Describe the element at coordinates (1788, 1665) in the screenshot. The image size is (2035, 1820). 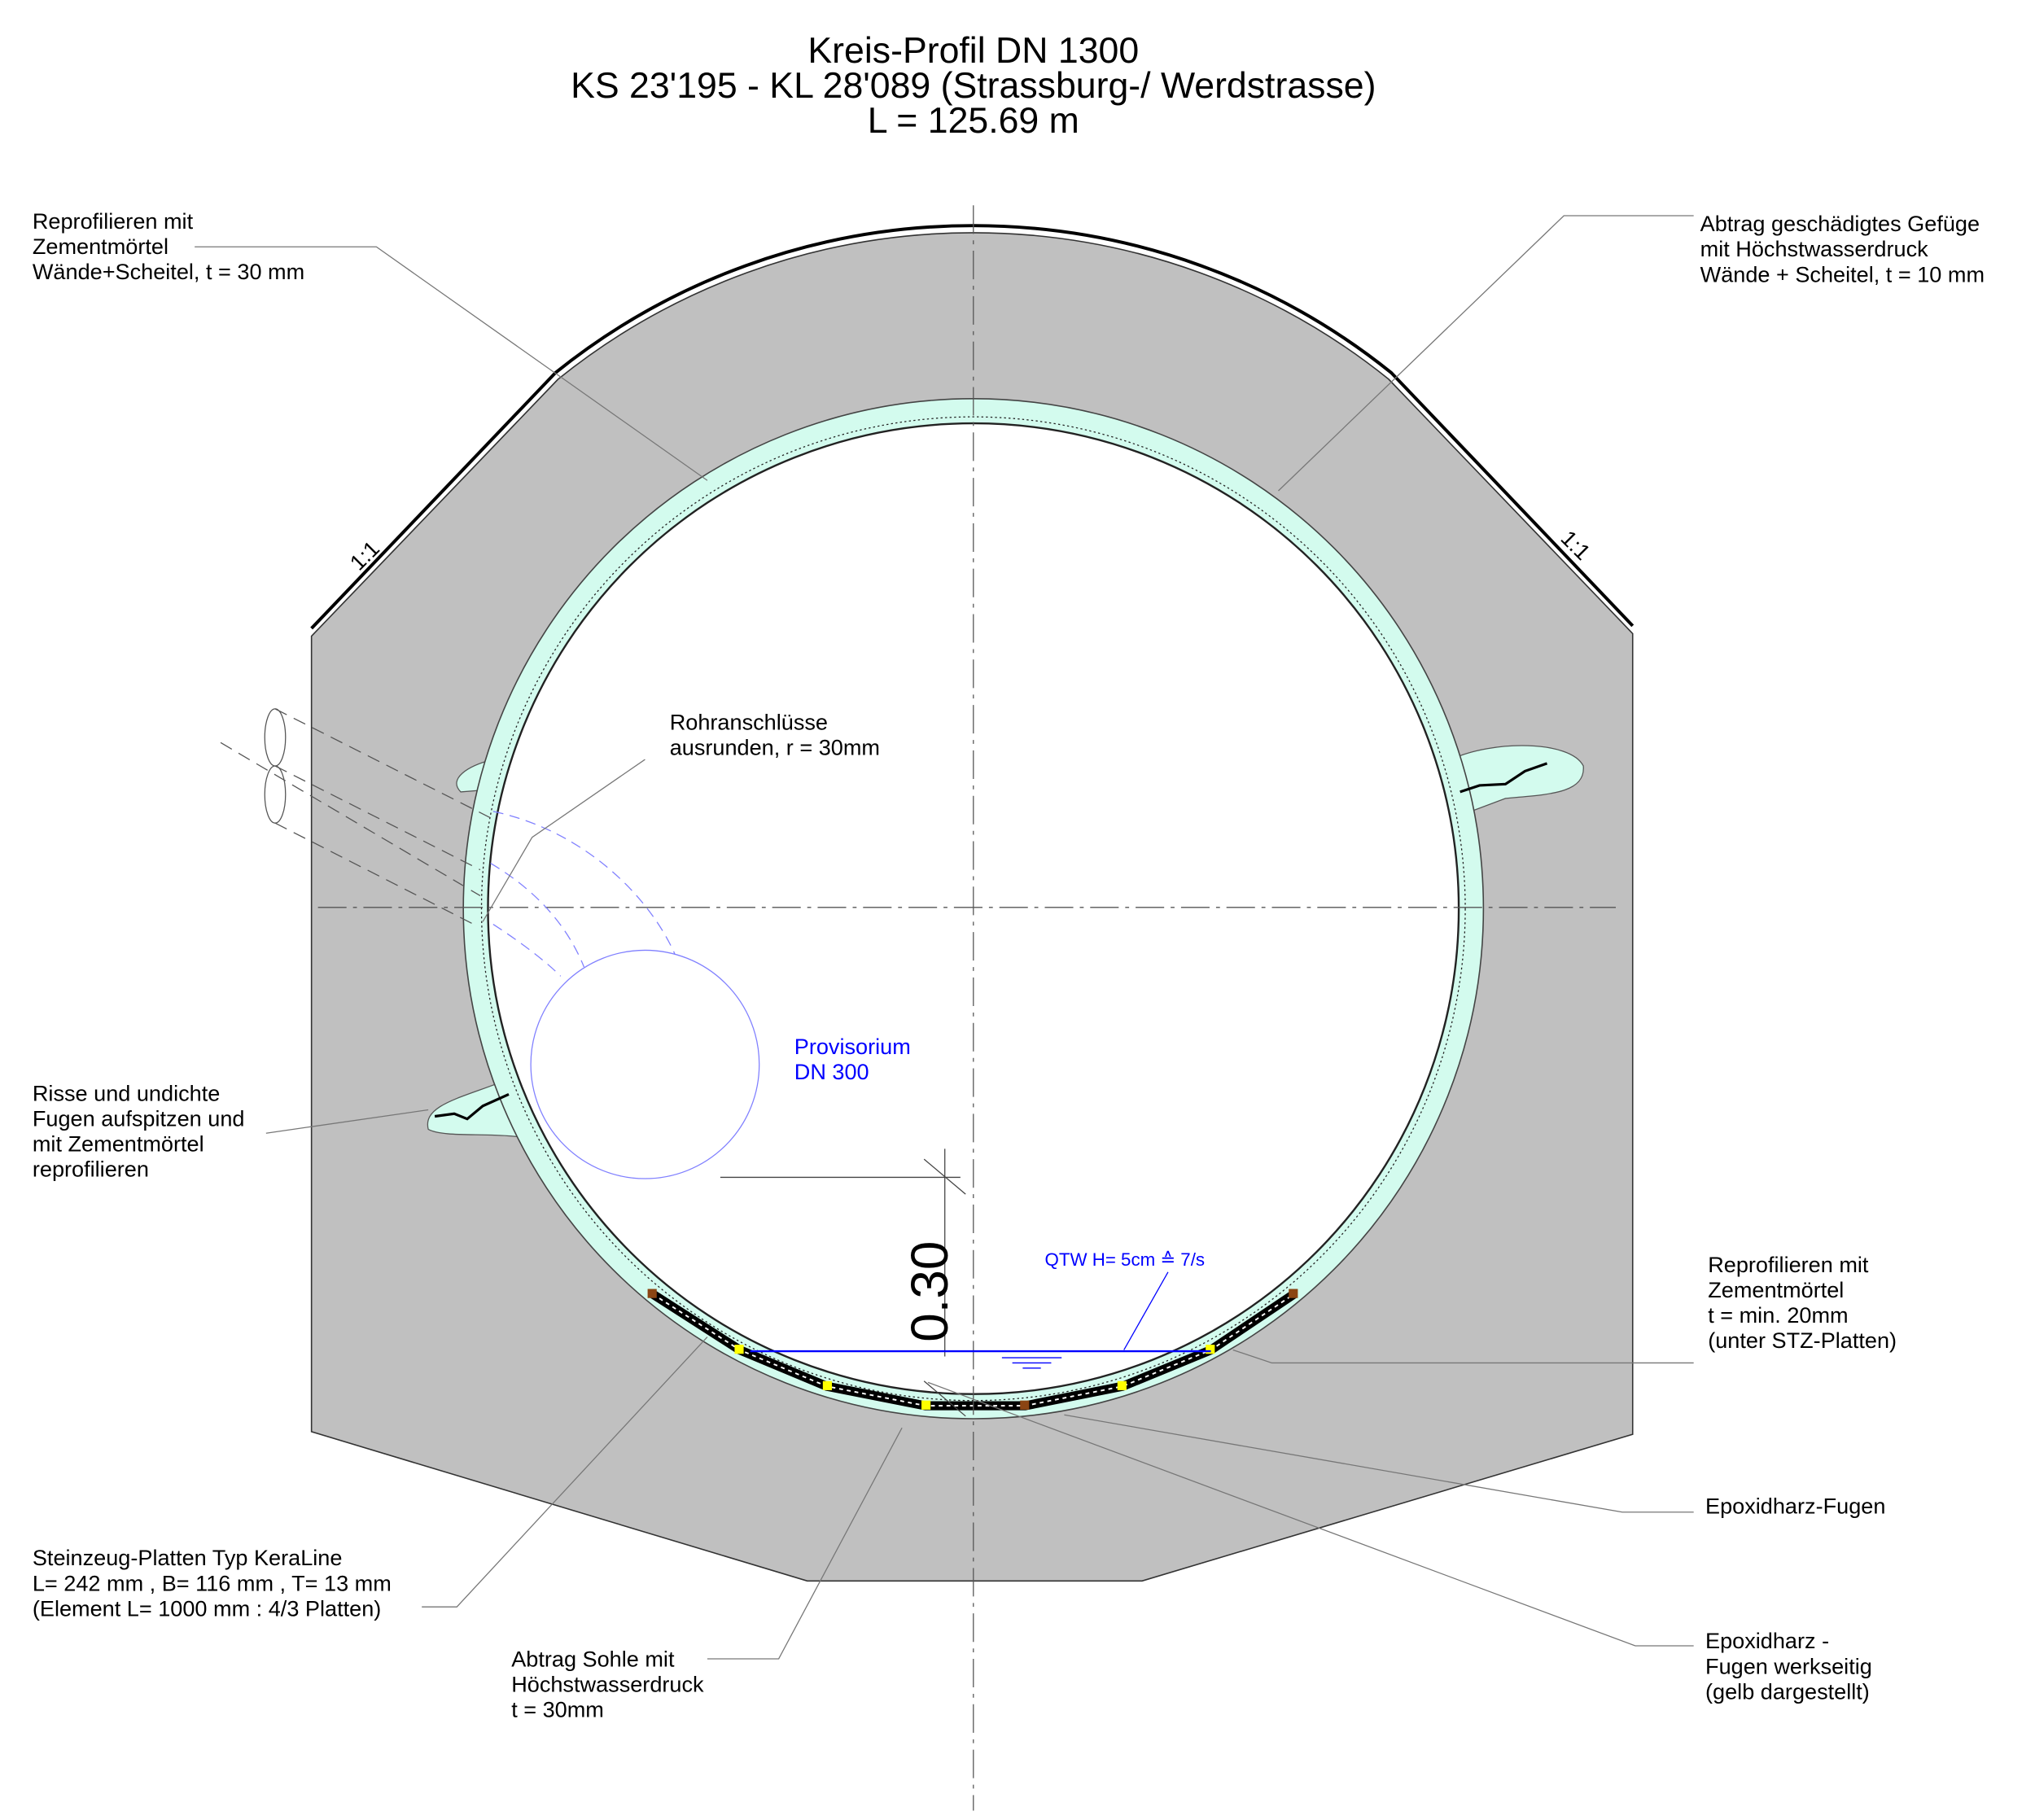
I see `annotation: Fugen werkseitig` at that location.